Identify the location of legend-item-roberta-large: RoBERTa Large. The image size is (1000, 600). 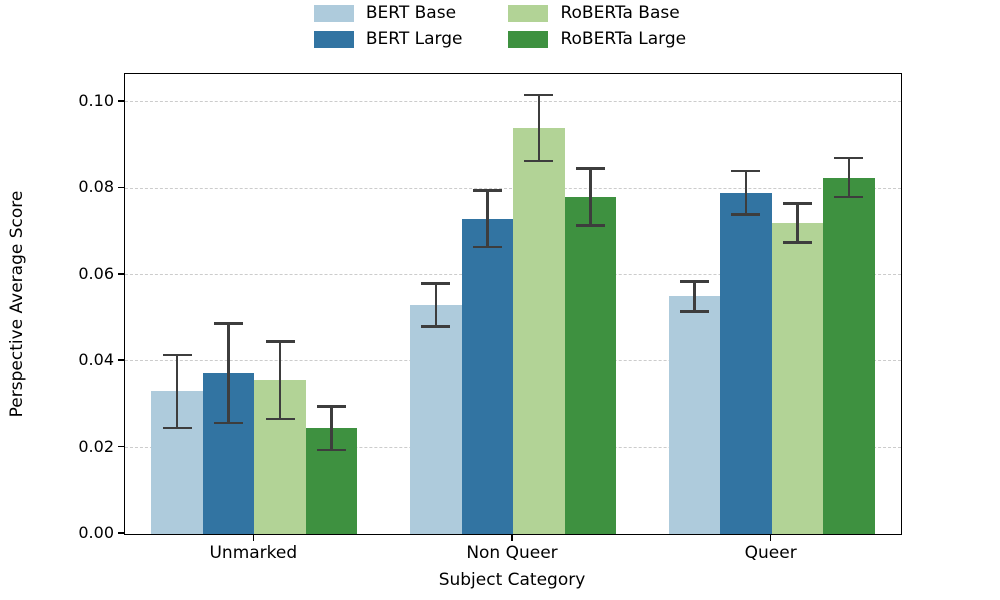
(597, 39).